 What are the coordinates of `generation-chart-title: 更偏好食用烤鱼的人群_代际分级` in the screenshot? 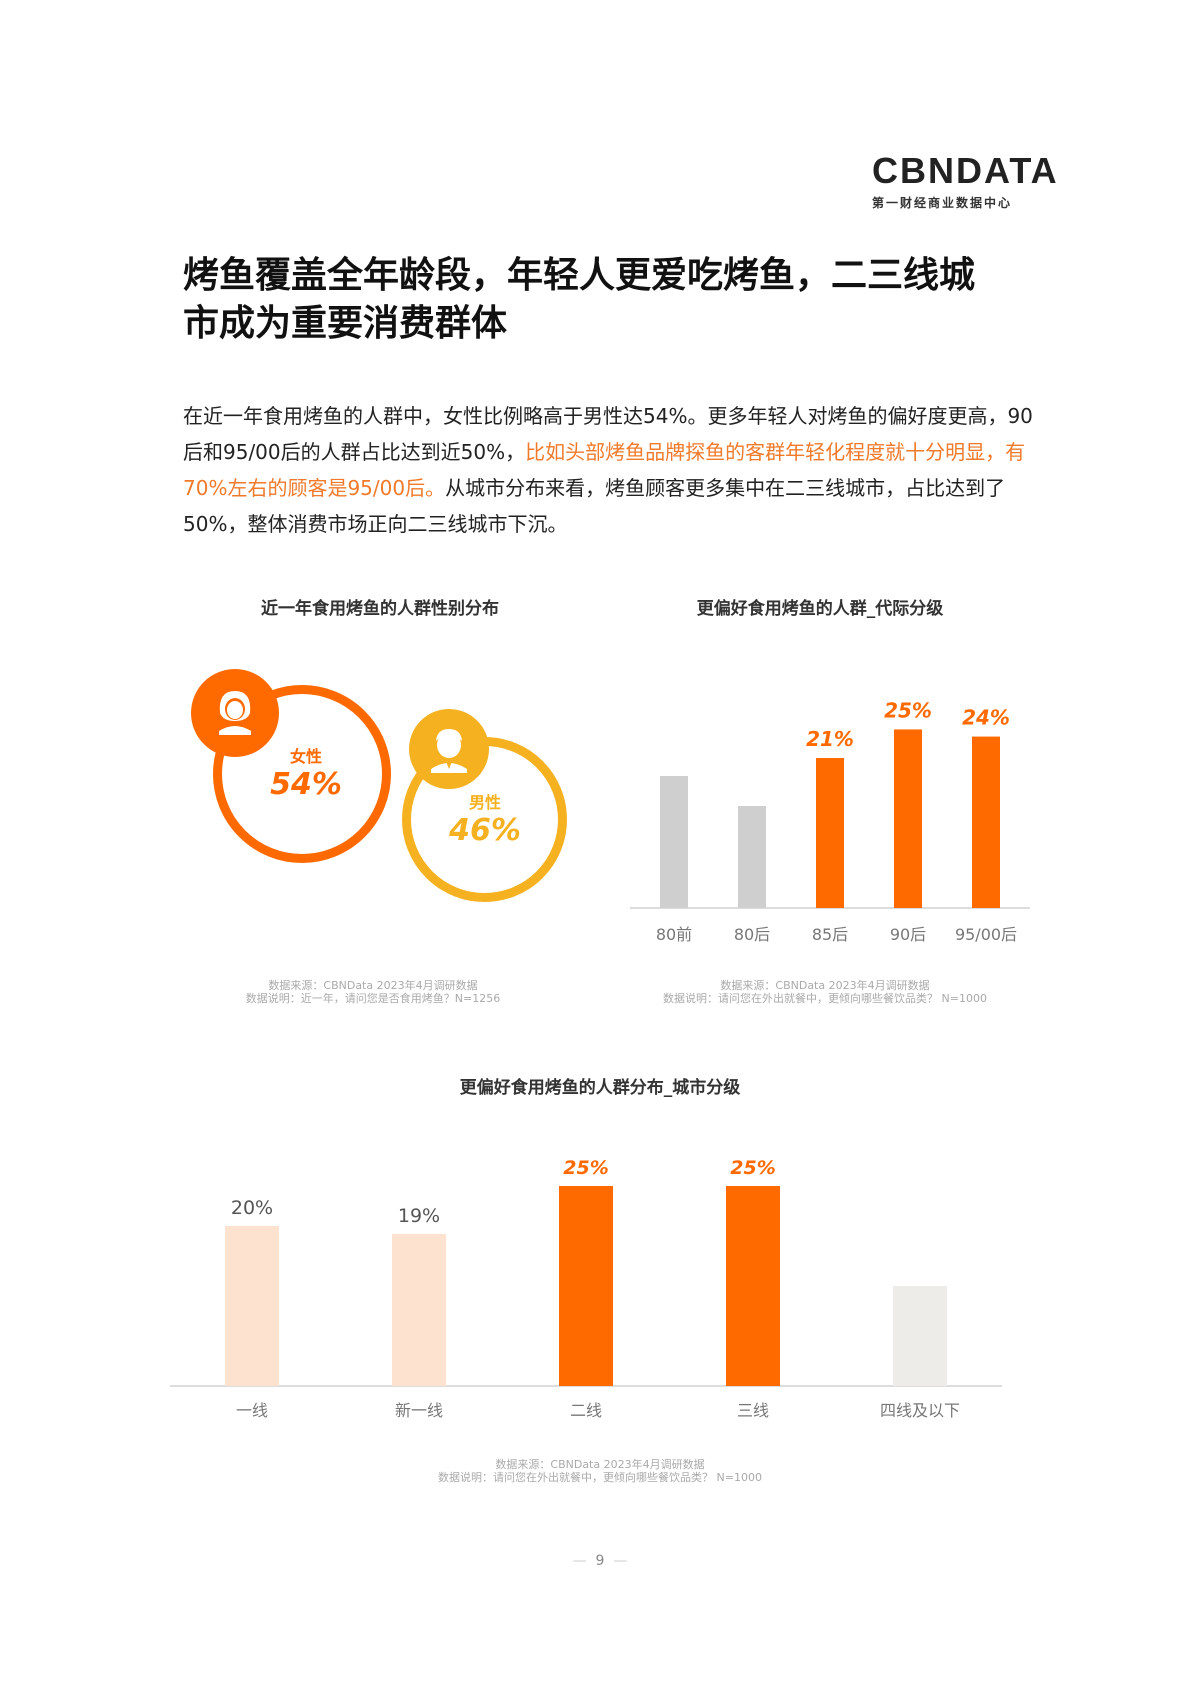 It's located at (820, 609).